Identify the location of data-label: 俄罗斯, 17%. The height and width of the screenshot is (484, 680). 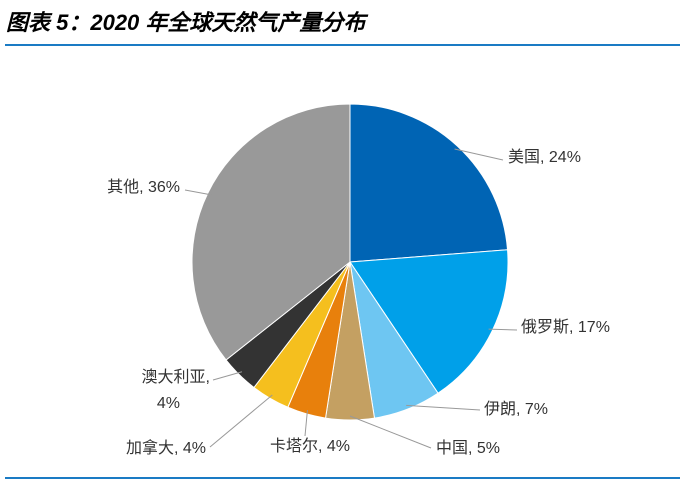
(565, 327).